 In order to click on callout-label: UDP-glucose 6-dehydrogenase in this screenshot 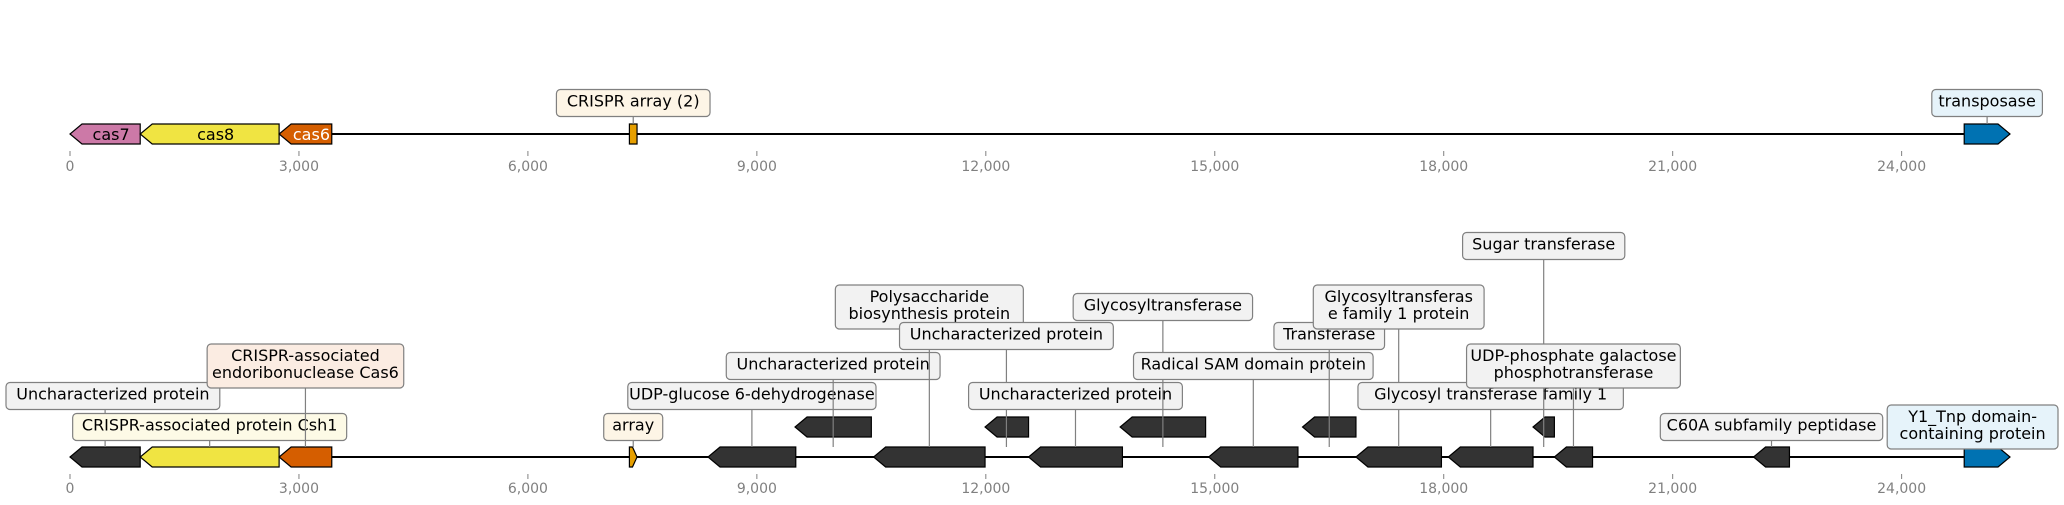, I will do `click(752, 394)`.